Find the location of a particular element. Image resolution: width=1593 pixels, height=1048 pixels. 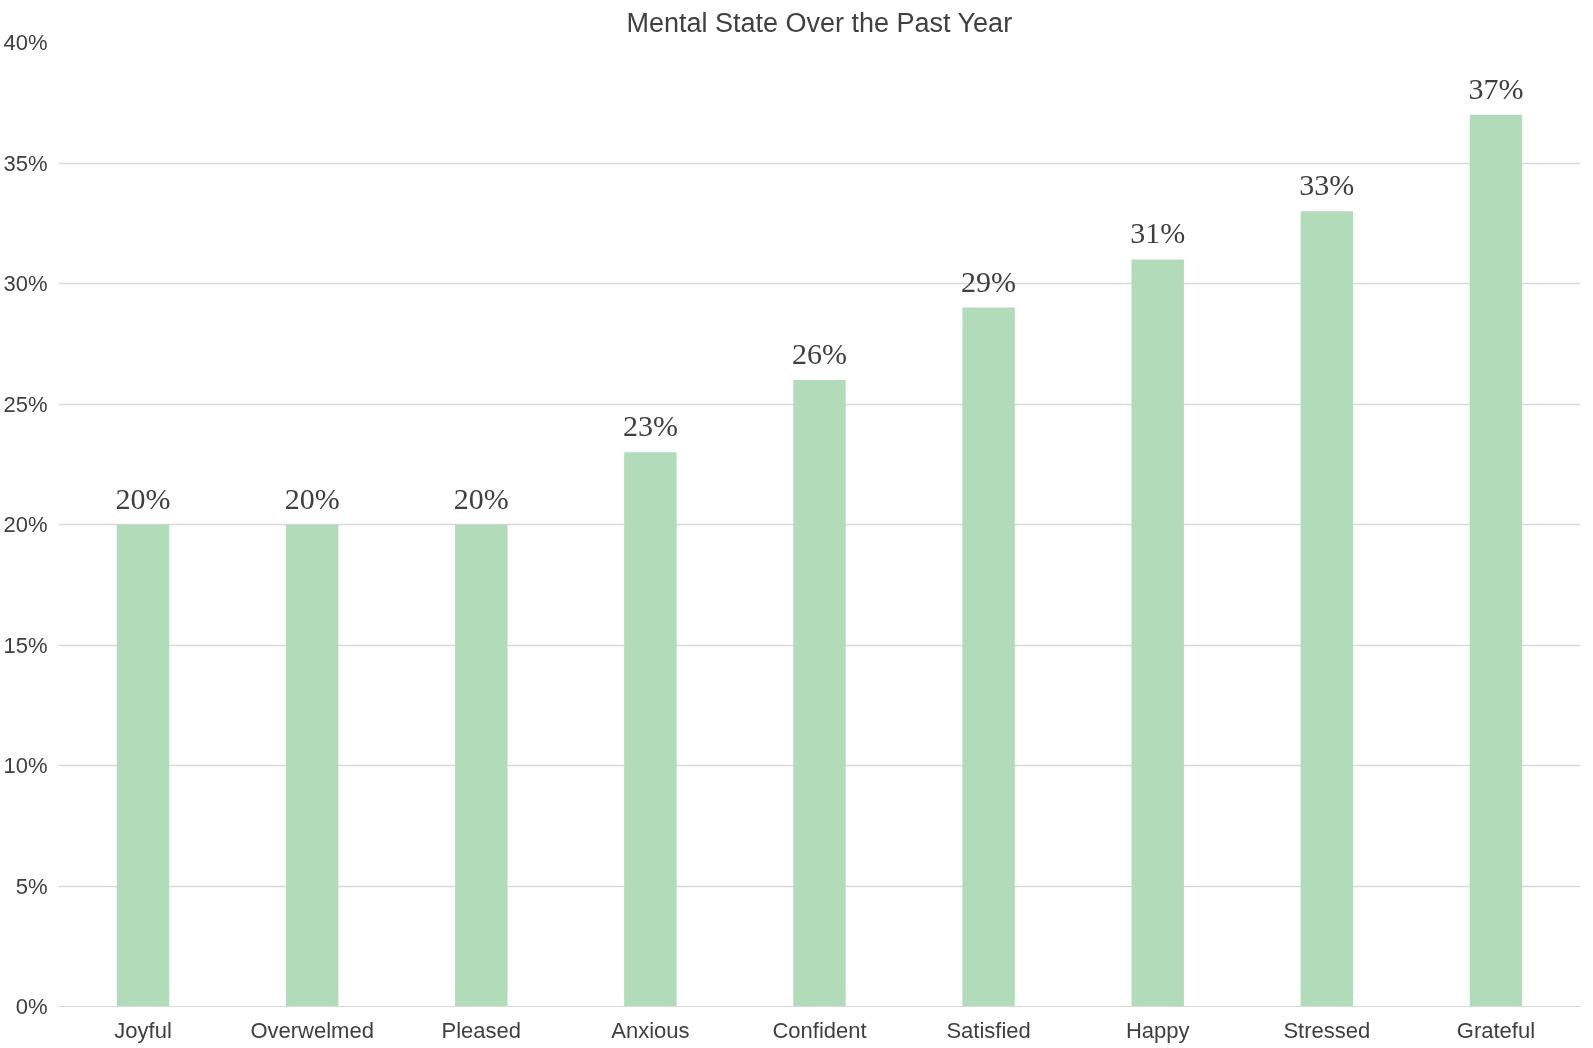

x-tick-label: Pleased is located at coordinates (481, 1030).